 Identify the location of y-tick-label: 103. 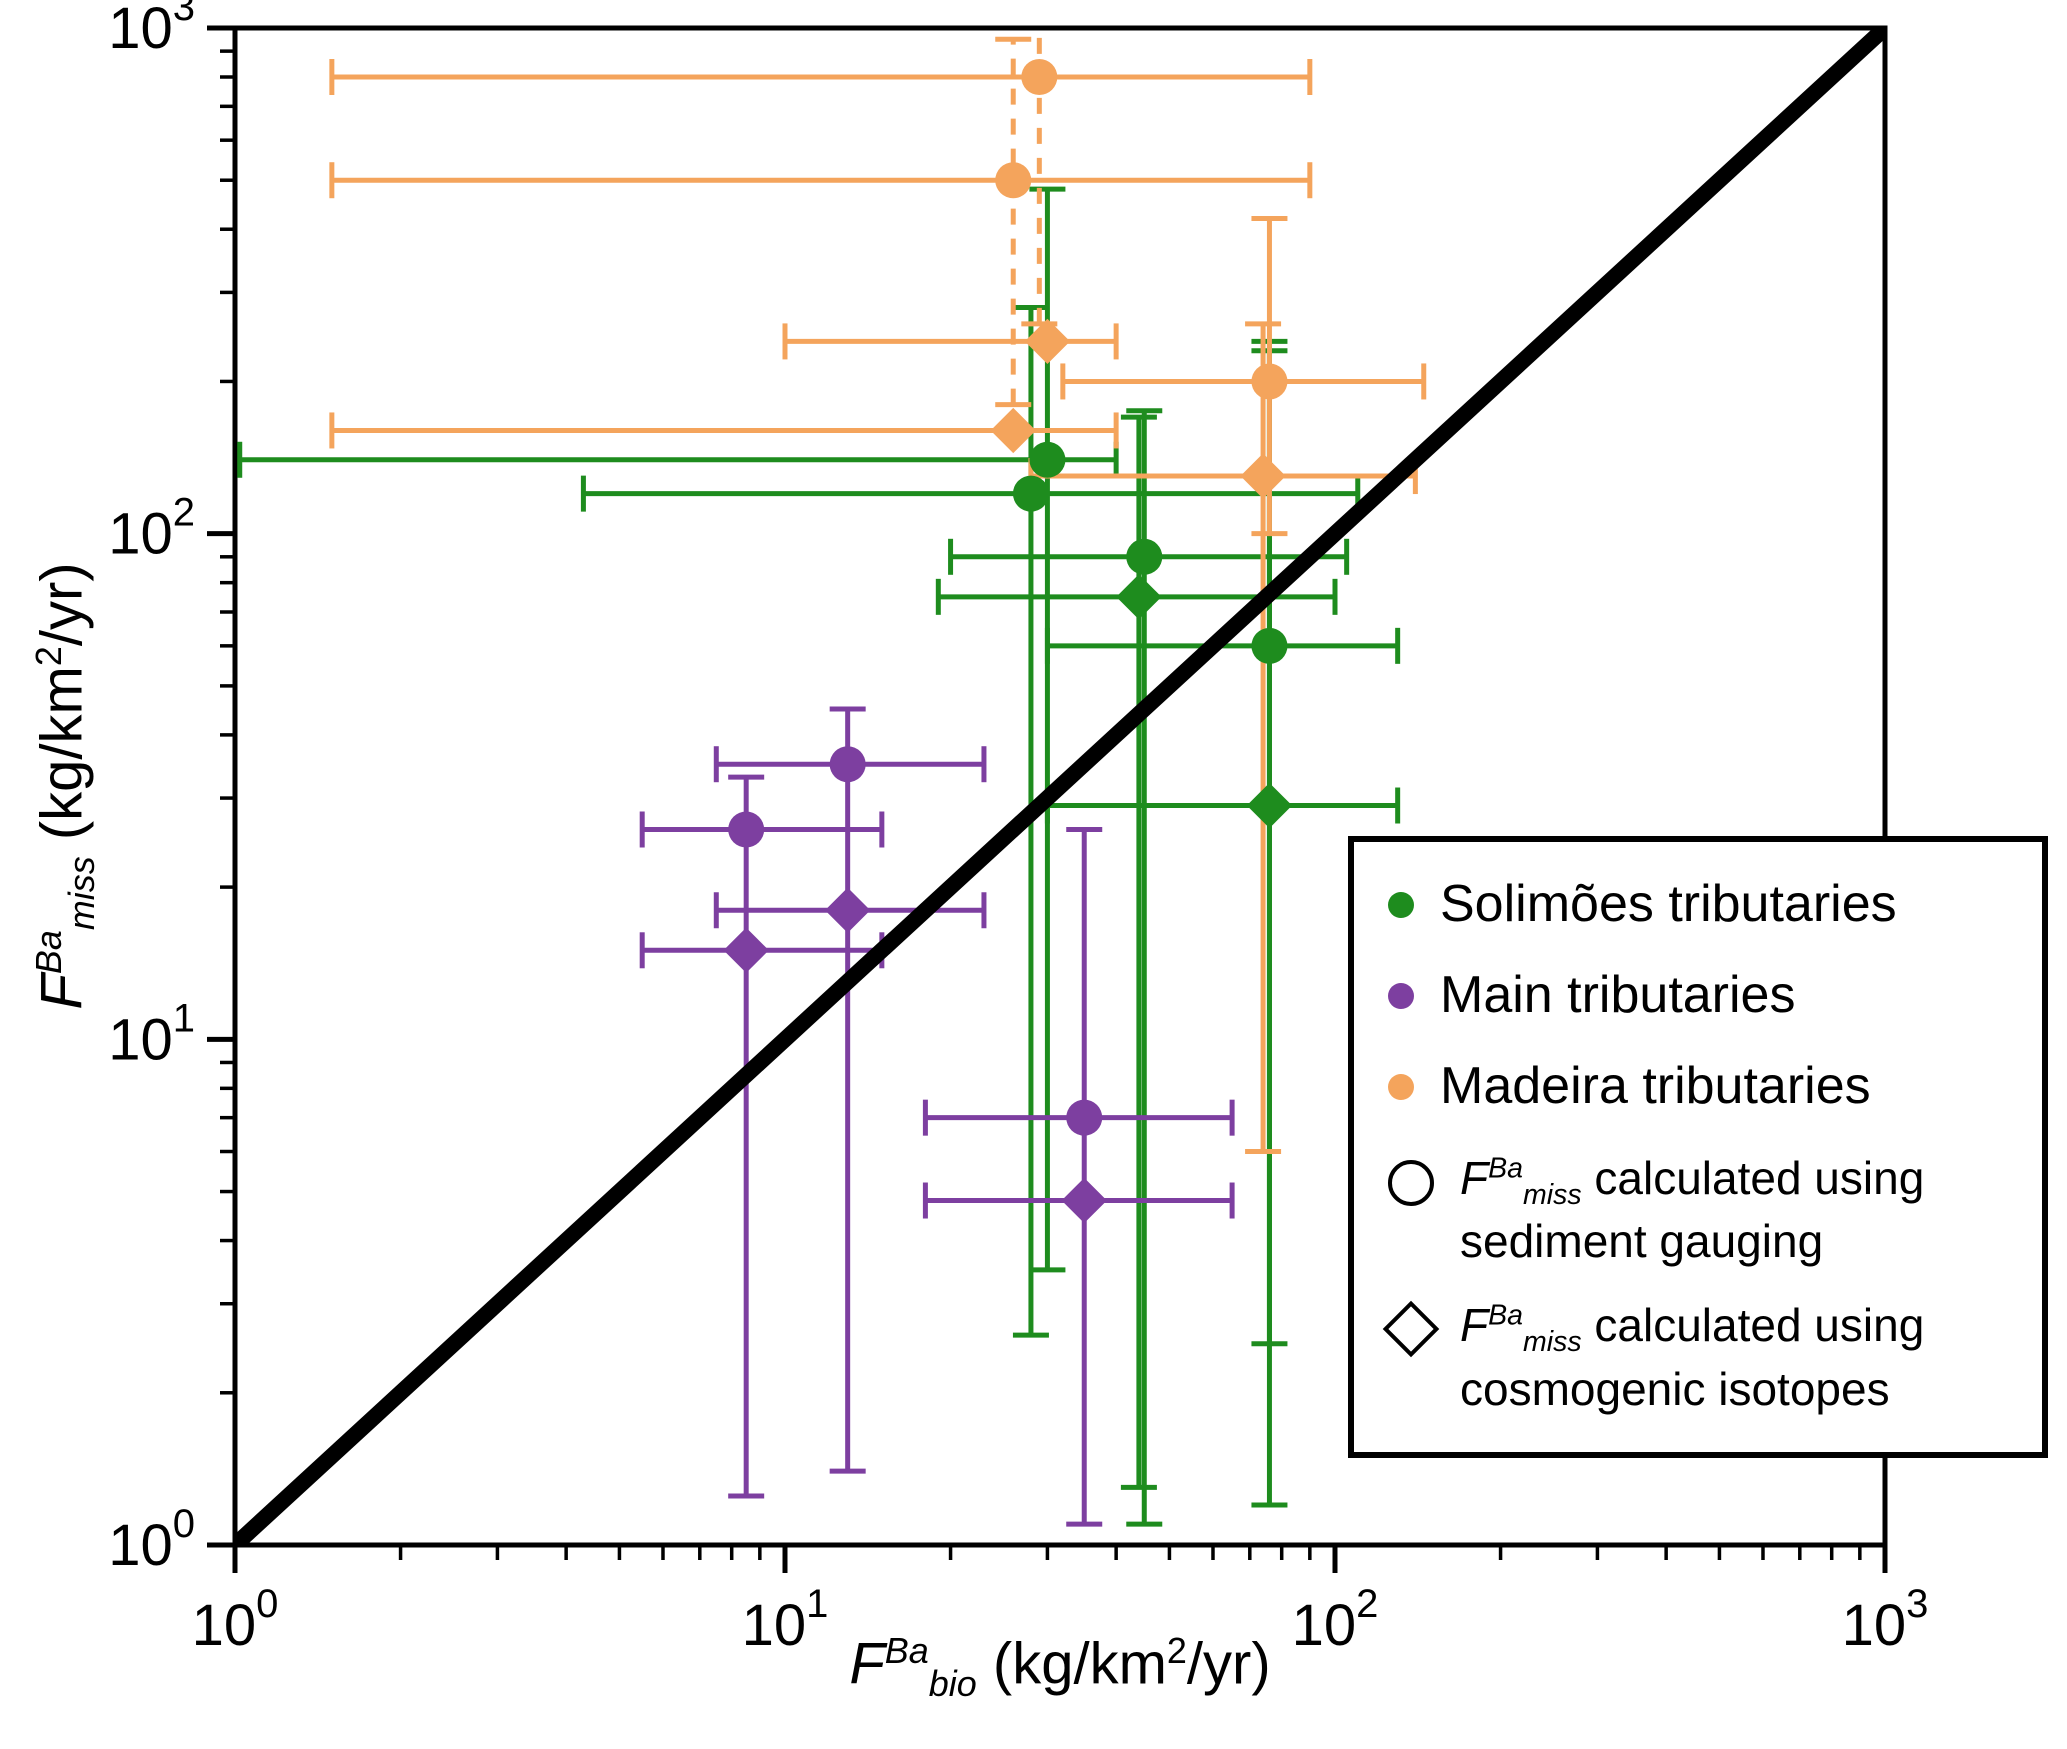
(151, 30).